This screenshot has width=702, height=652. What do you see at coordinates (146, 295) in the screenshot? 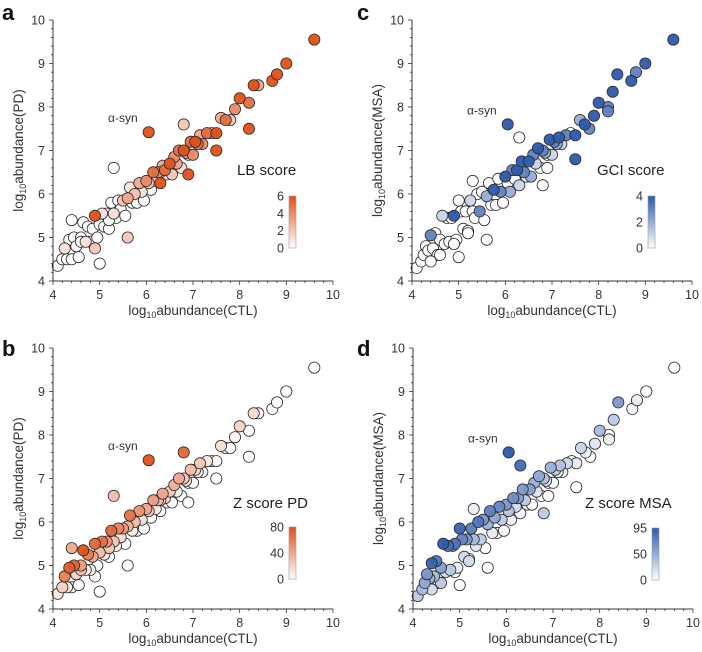
I see `x-tick-label: 6` at bounding box center [146, 295].